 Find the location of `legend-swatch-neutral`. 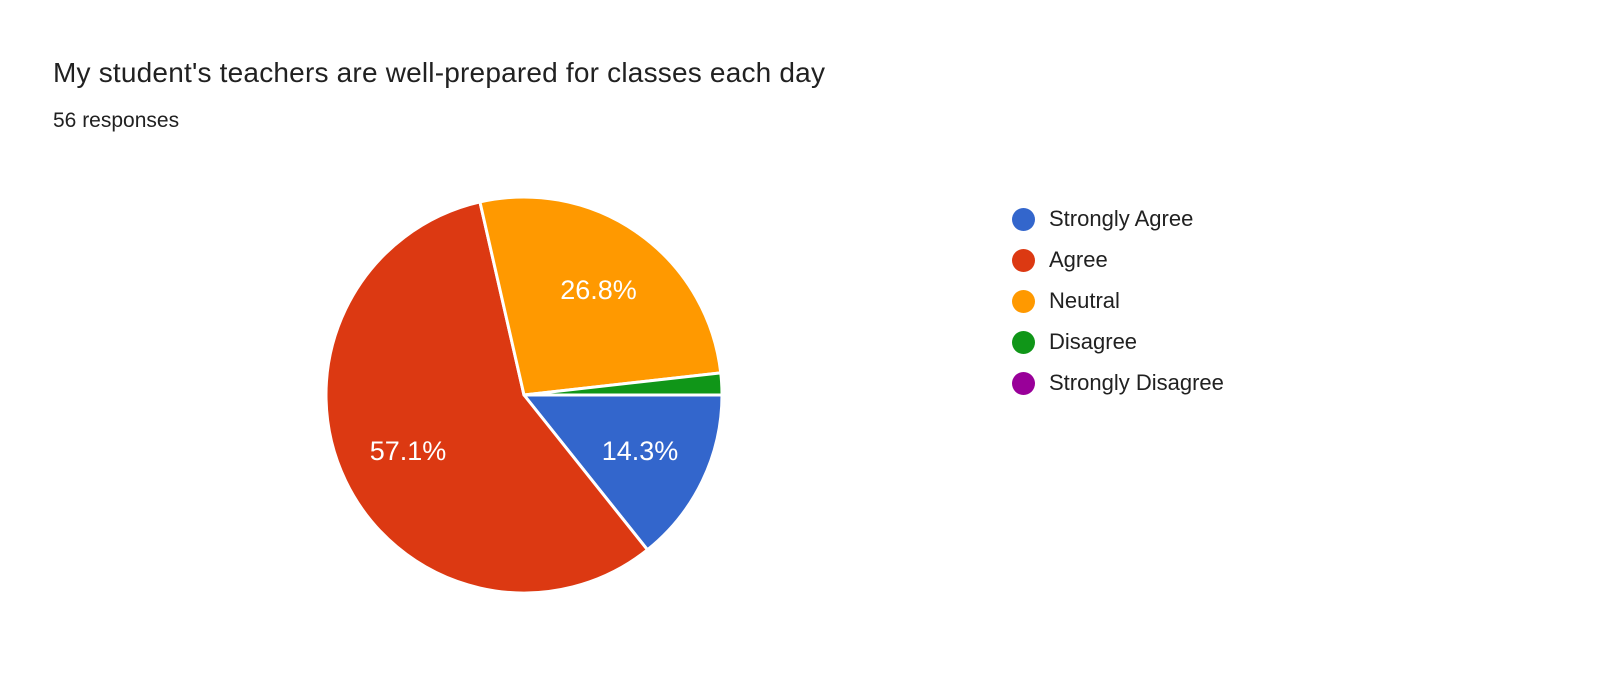

legend-swatch-neutral is located at coordinates (1023, 301).